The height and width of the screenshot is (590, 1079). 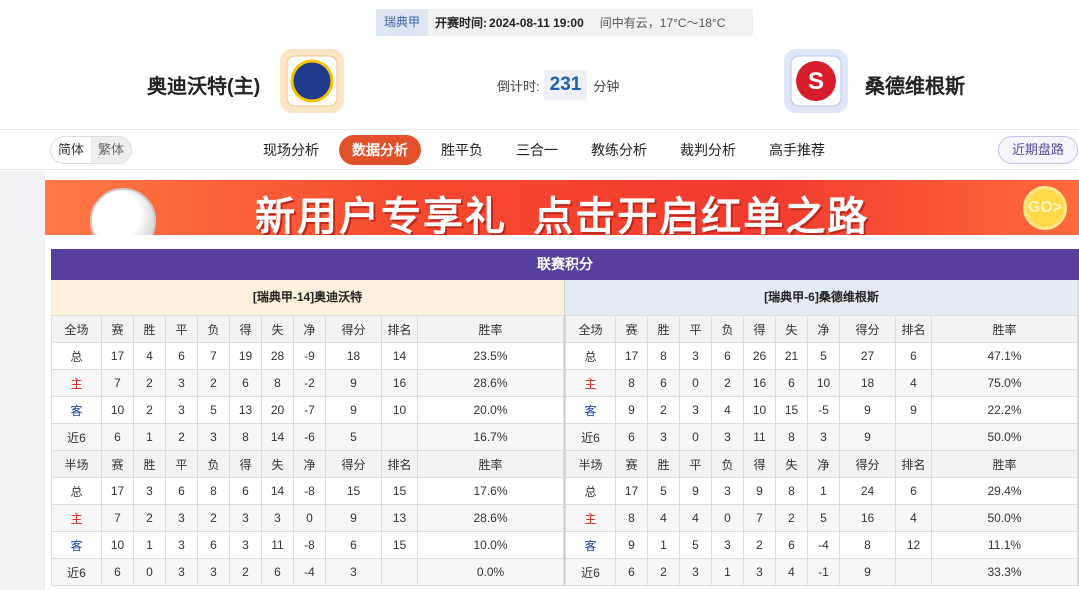 What do you see at coordinates (590, 329) in the screenshot?
I see `column-header: 全场` at bounding box center [590, 329].